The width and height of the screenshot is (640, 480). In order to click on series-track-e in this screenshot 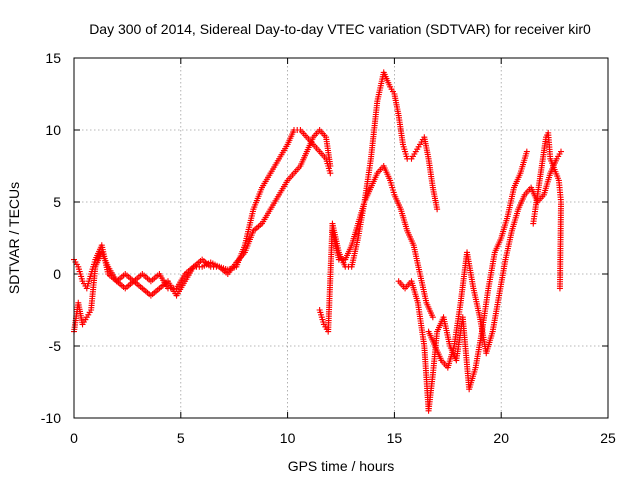, I will do `click(462, 281)`.